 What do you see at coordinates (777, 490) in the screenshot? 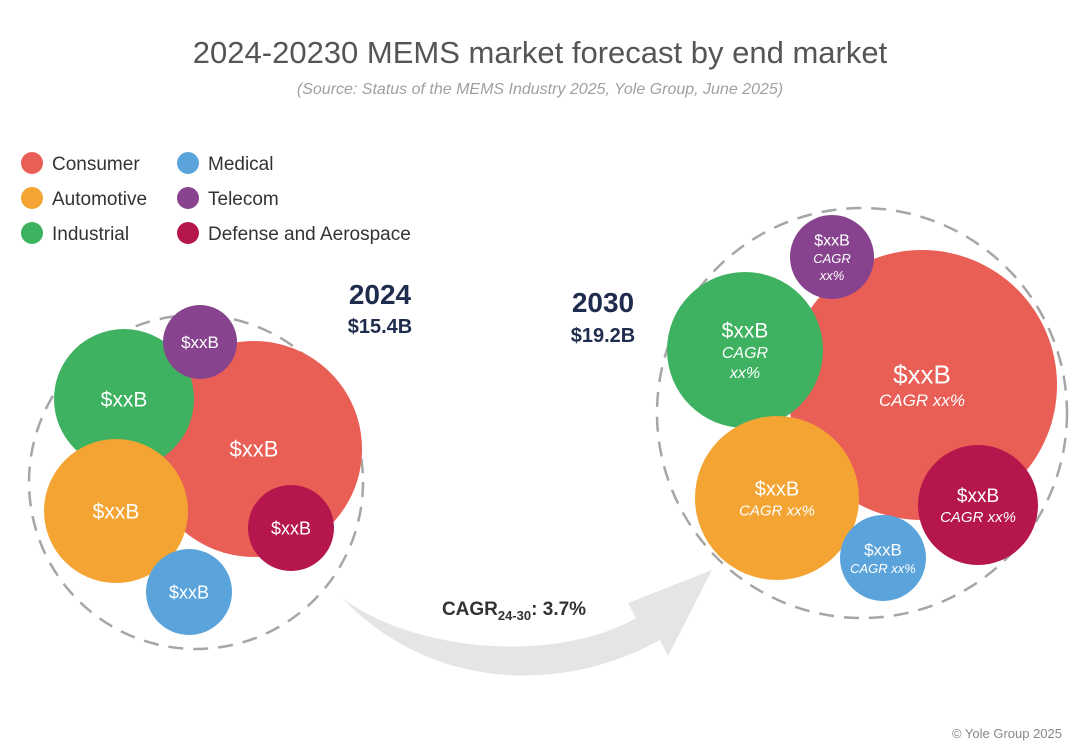
I see `bubble-2030-automotive-value: $xxB` at bounding box center [777, 490].